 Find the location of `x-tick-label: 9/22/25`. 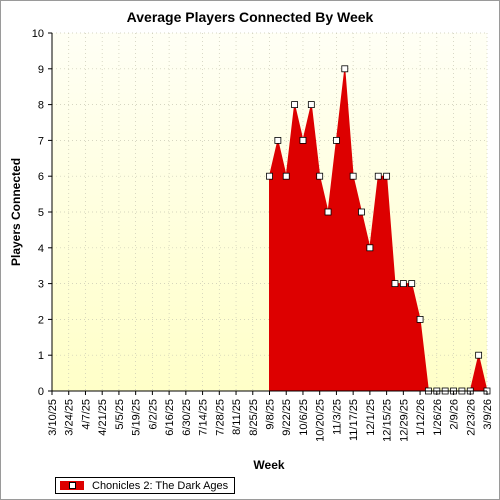

x-tick-label: 9/22/25 is located at coordinates (287, 417).